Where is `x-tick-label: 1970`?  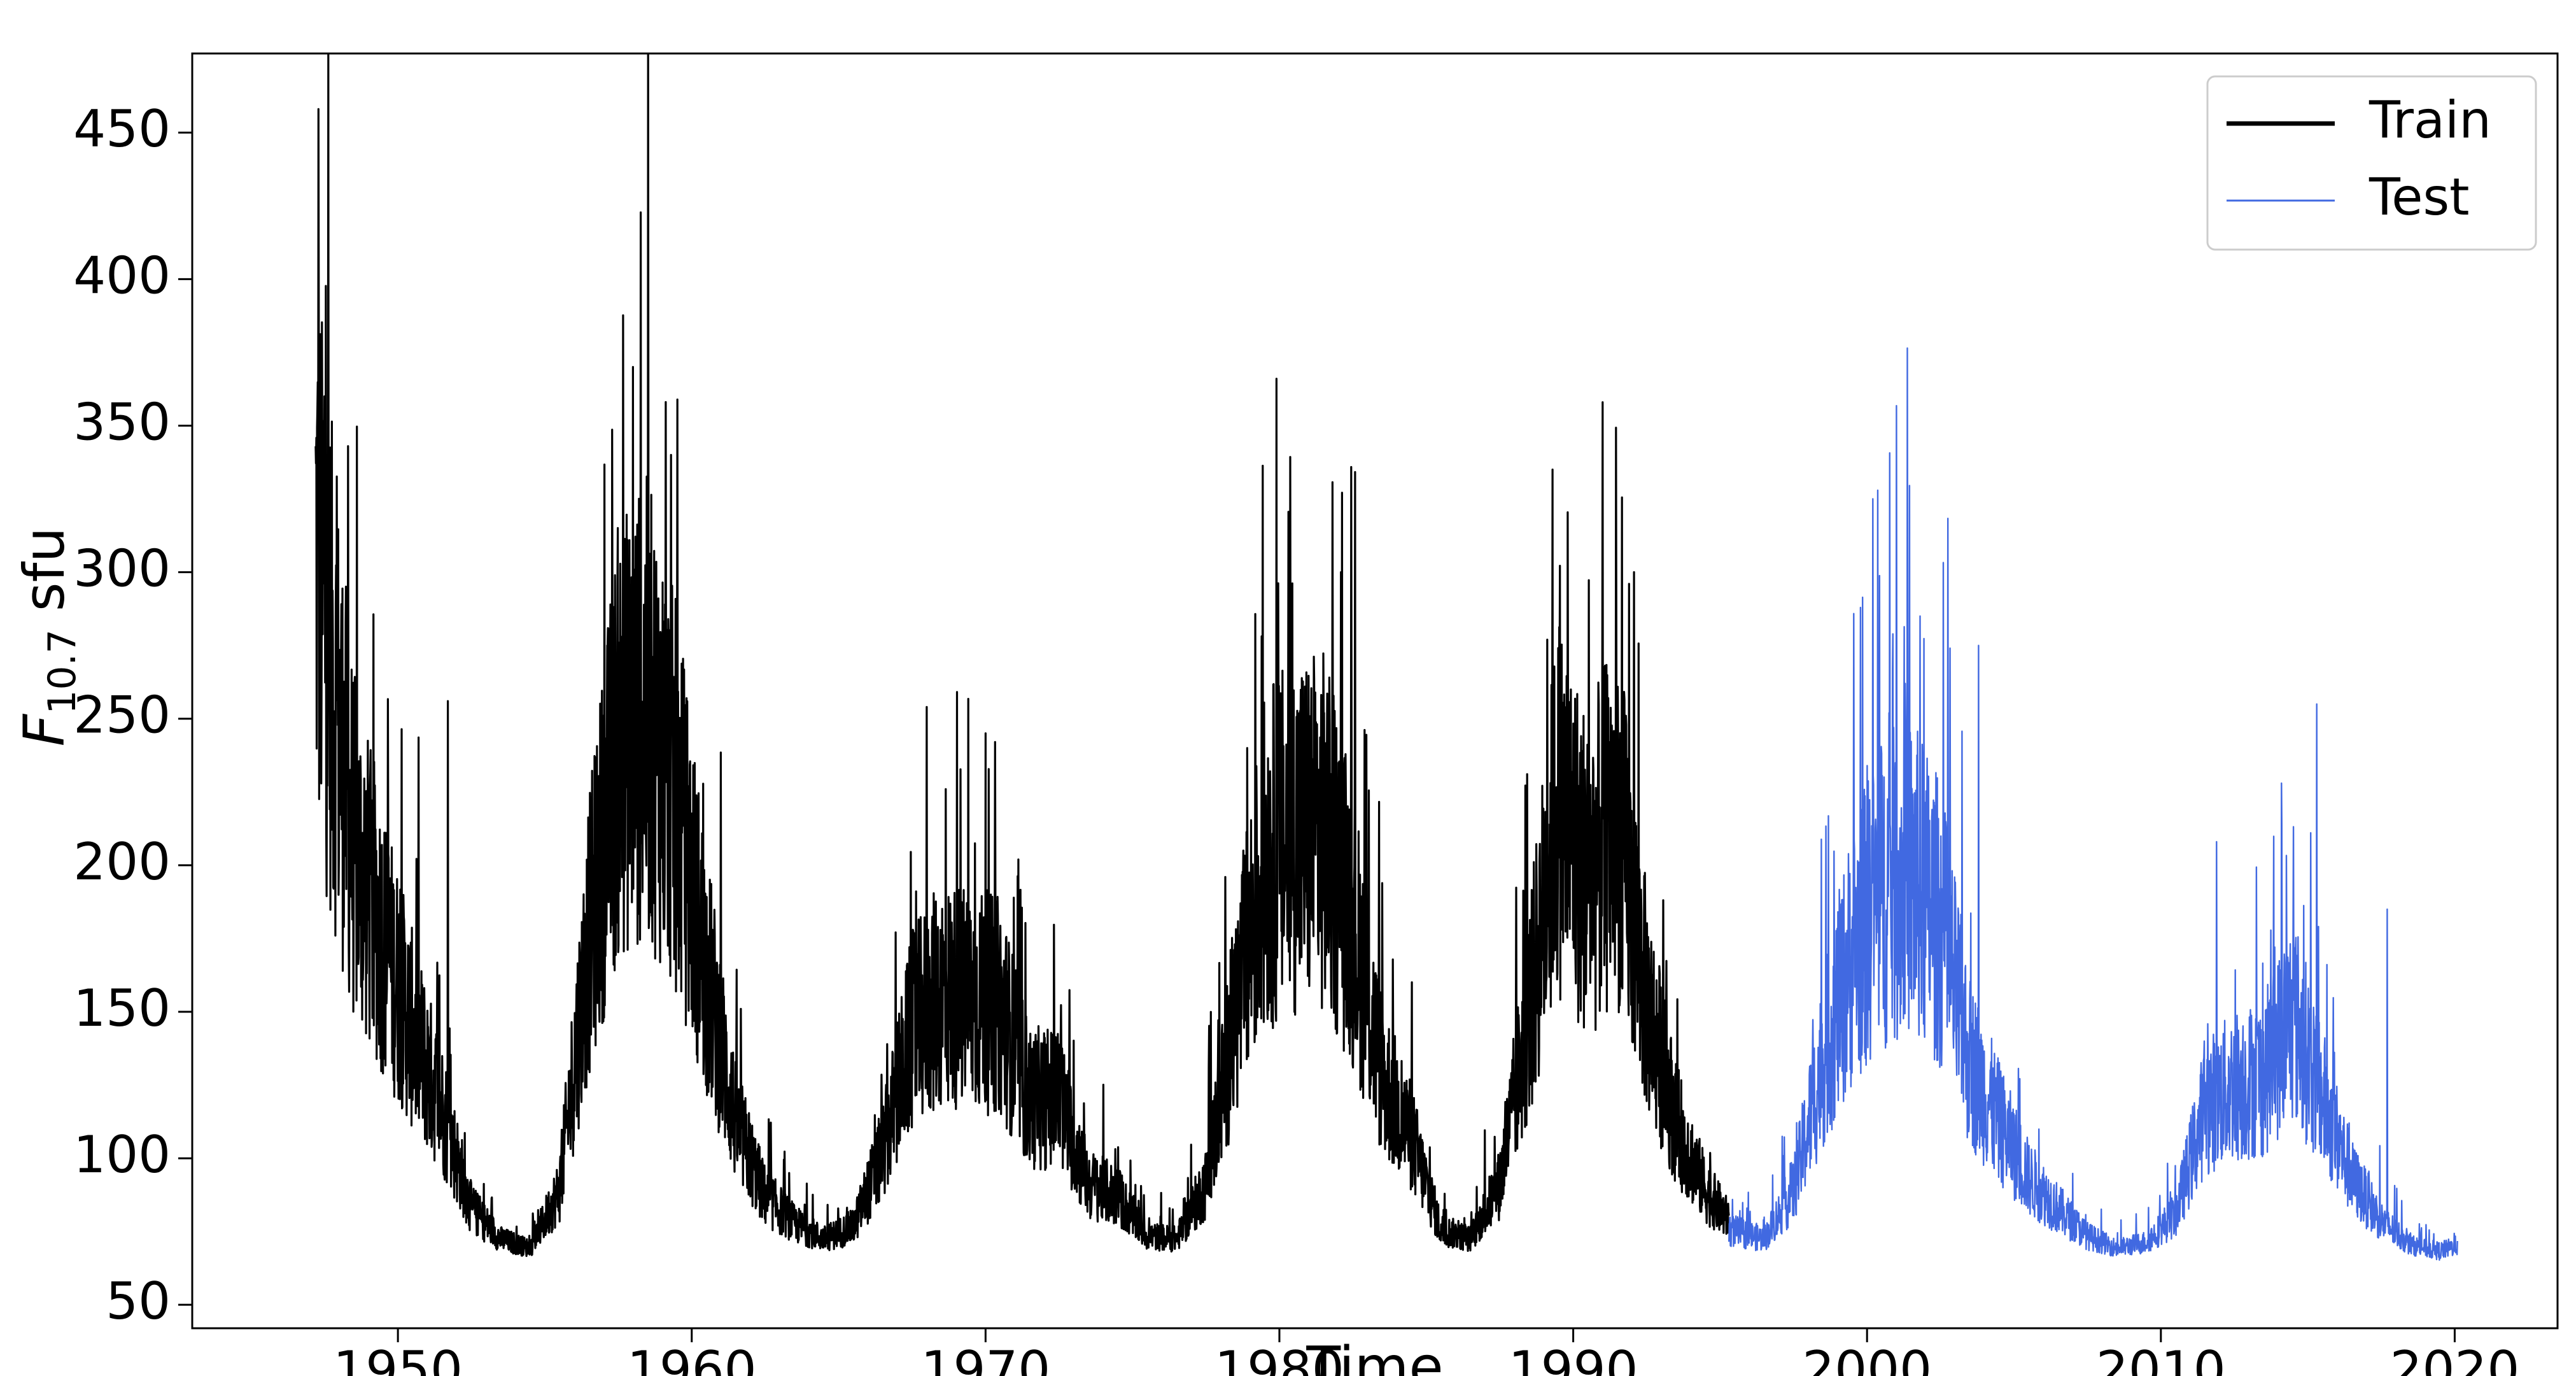 x-tick-label: 1970 is located at coordinates (986, 1358).